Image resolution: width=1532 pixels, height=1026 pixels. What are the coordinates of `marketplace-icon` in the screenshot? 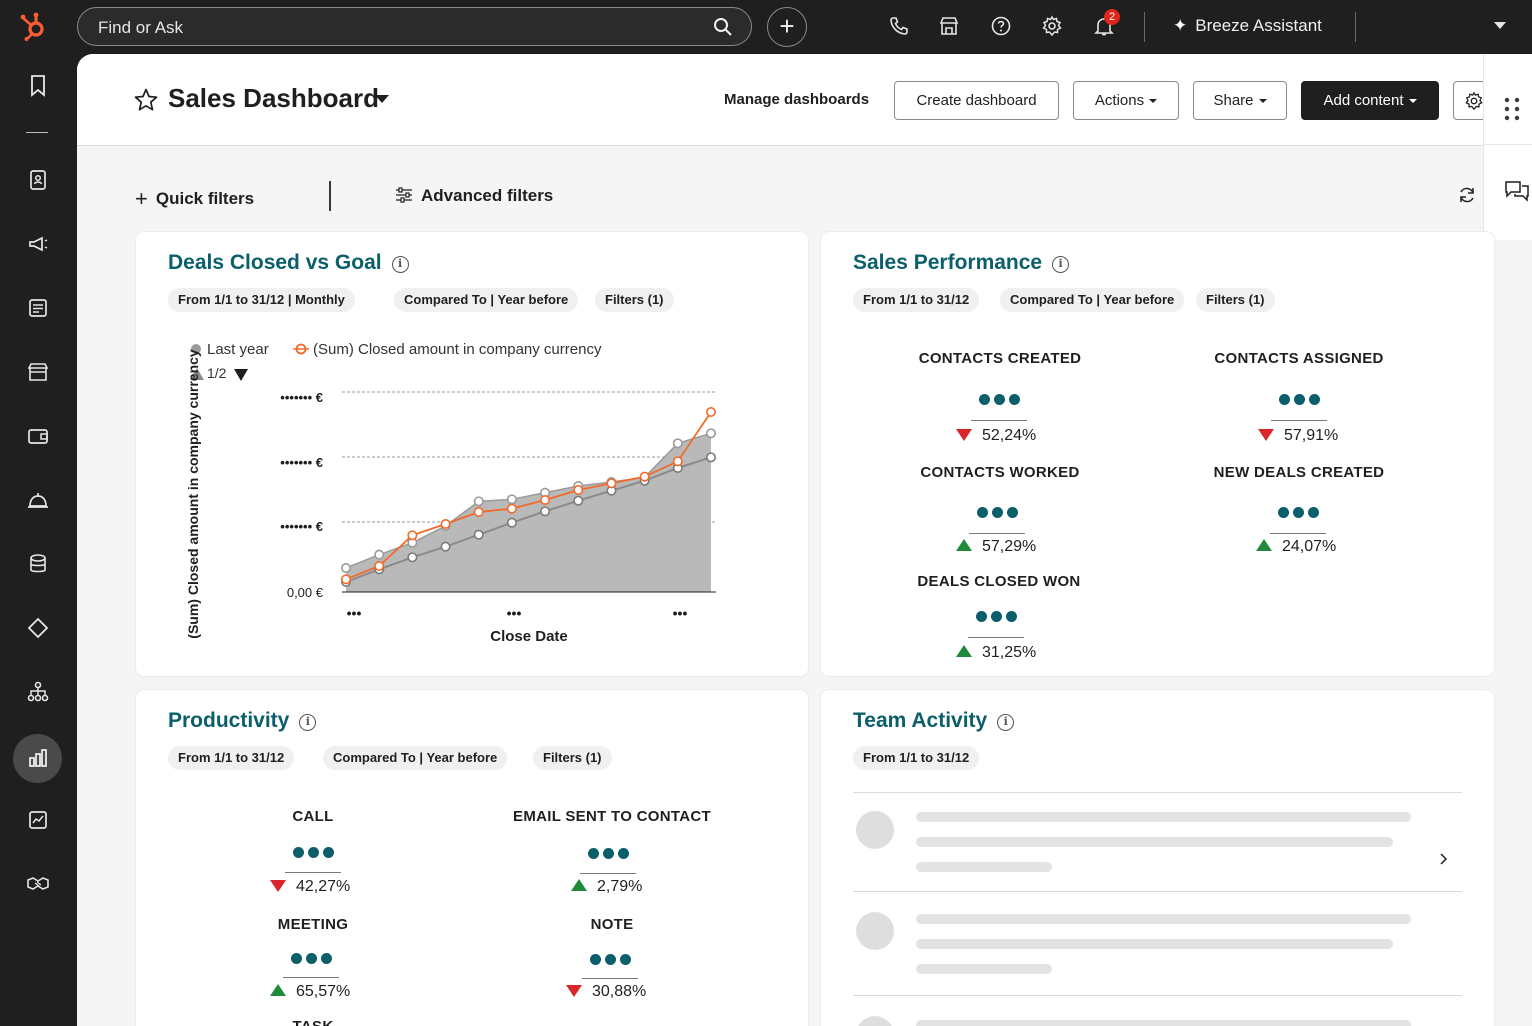 It's located at (949, 26).